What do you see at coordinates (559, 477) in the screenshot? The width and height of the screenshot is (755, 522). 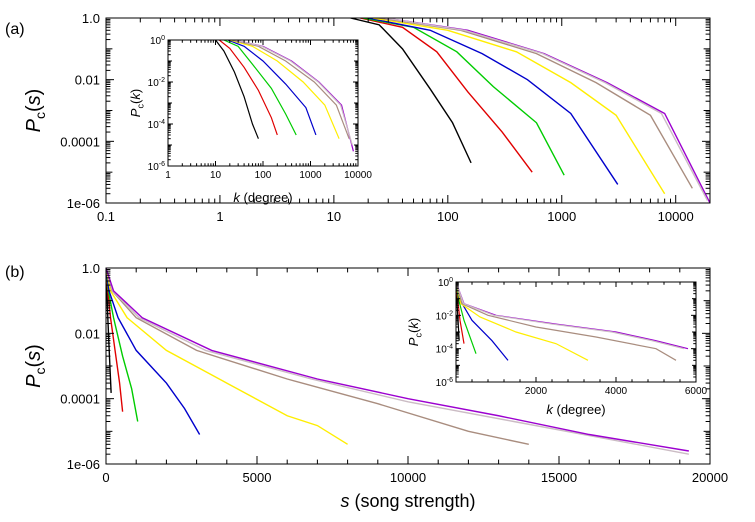 I see `x-tick-label: 15000` at bounding box center [559, 477].